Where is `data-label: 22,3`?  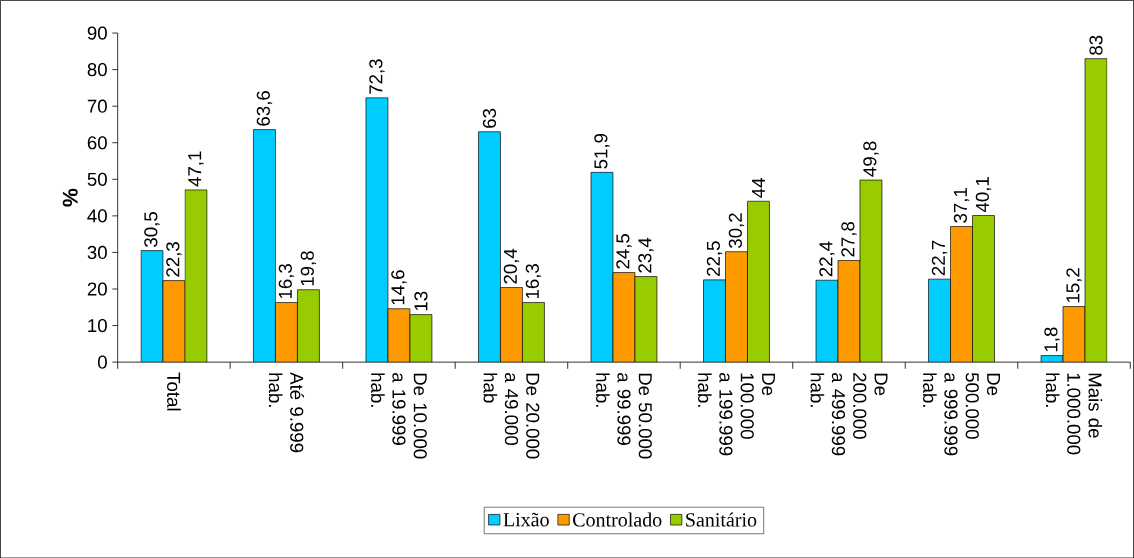
data-label: 22,3 is located at coordinates (174, 259).